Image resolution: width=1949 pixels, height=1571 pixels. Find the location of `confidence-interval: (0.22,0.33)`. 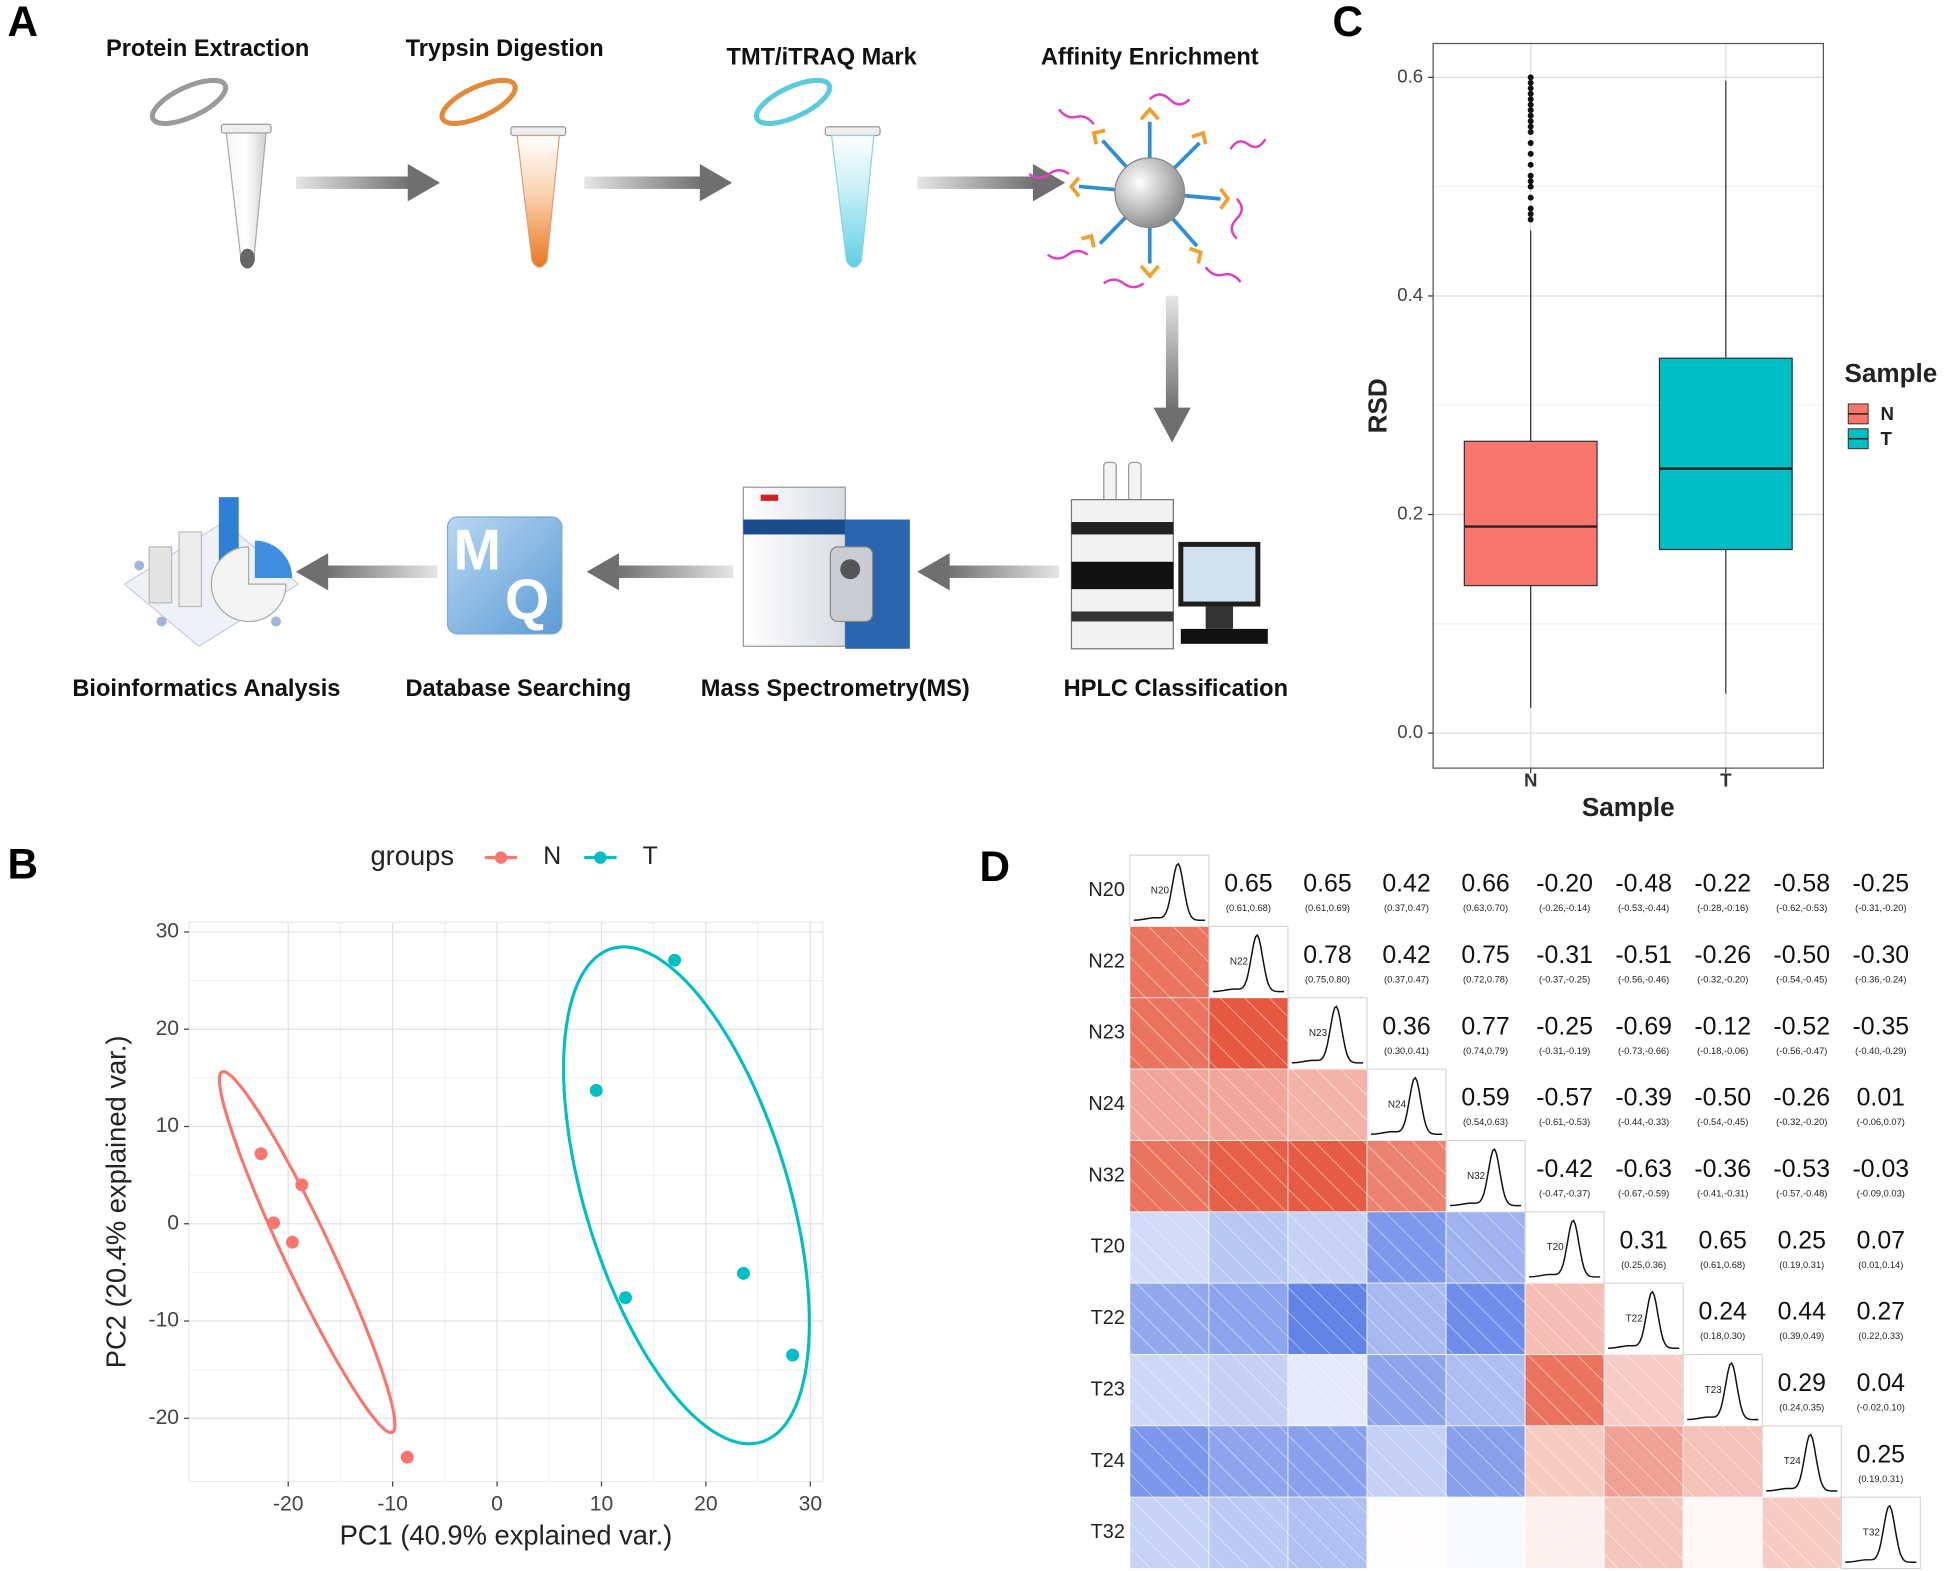

confidence-interval: (0.22,0.33) is located at coordinates (1880, 1336).